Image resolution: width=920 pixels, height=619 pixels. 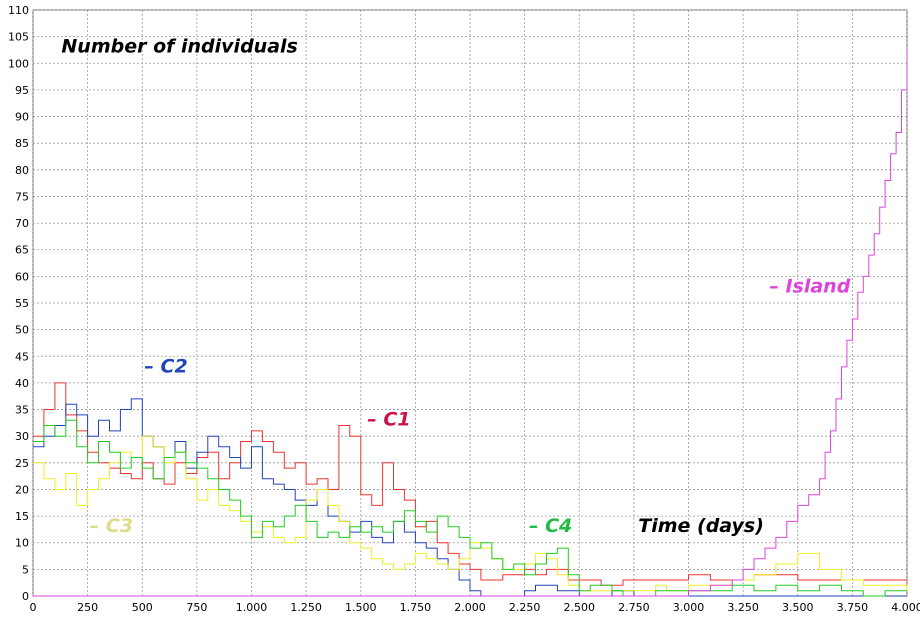 What do you see at coordinates (580, 607) in the screenshot?
I see `x-tick-label: 2.500` at bounding box center [580, 607].